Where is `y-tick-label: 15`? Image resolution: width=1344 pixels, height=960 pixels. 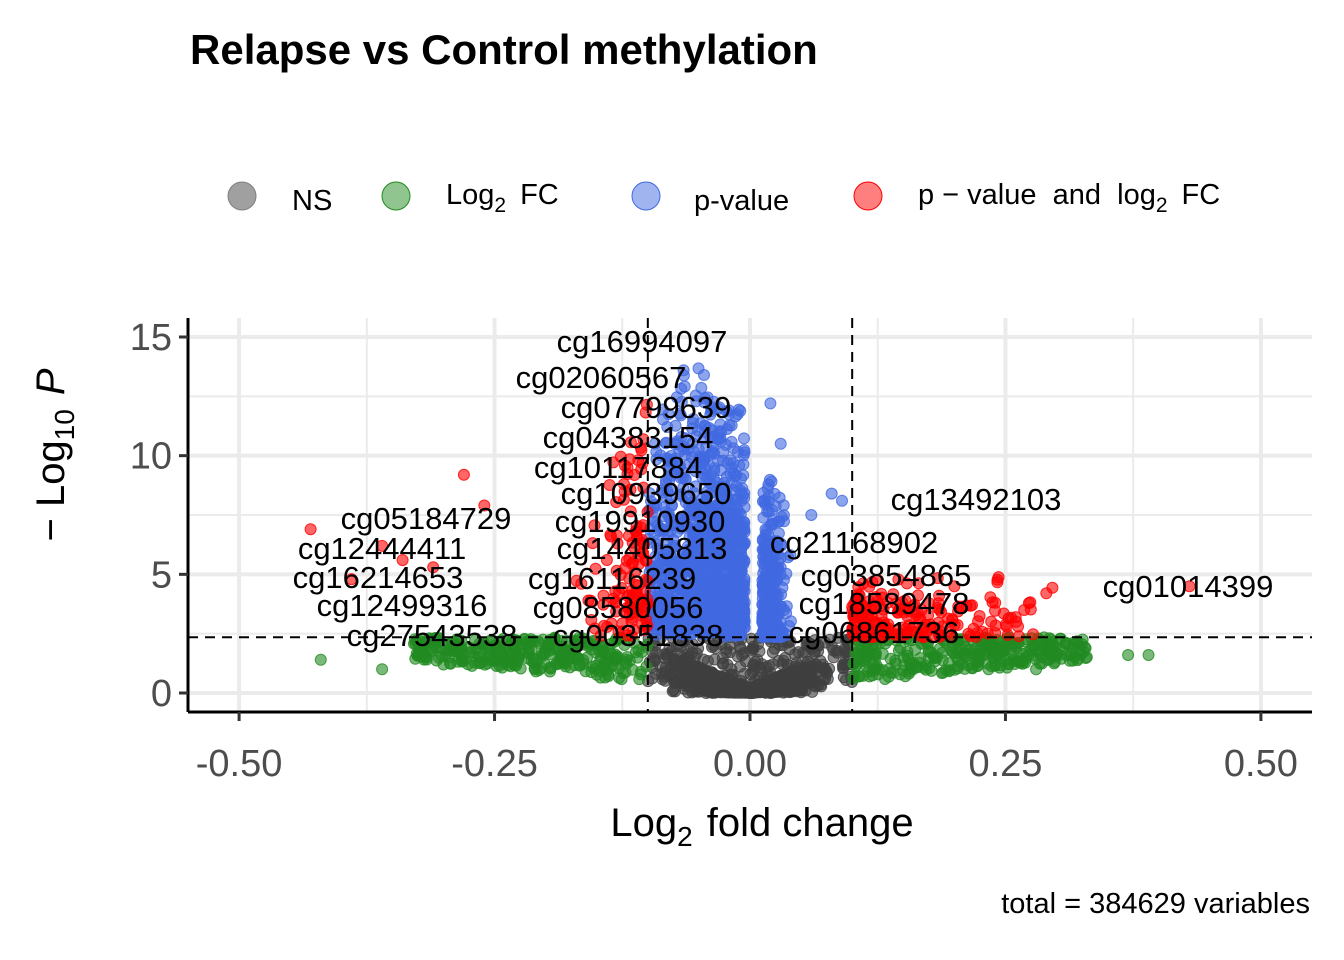
y-tick-label: 15 is located at coordinates (151, 338).